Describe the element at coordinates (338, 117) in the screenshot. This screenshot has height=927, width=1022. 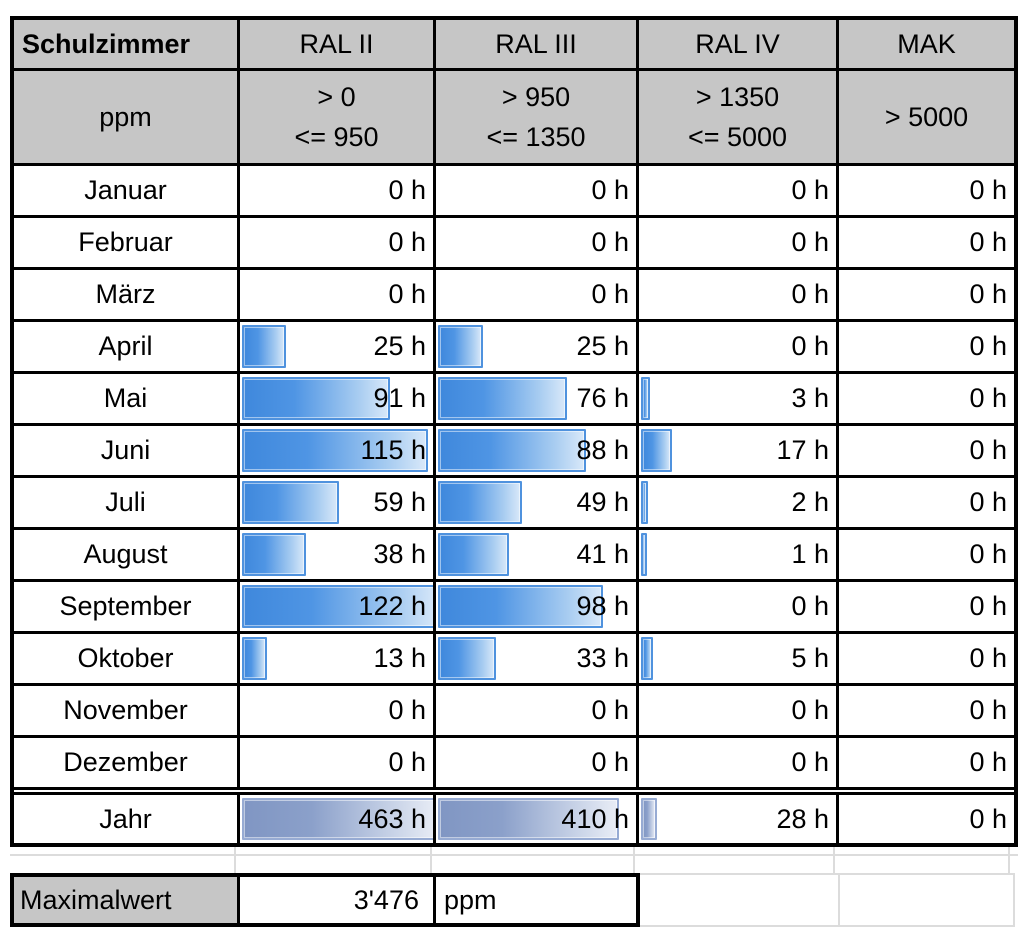
I see `range-cell-ral2: > 0 <= 950` at that location.